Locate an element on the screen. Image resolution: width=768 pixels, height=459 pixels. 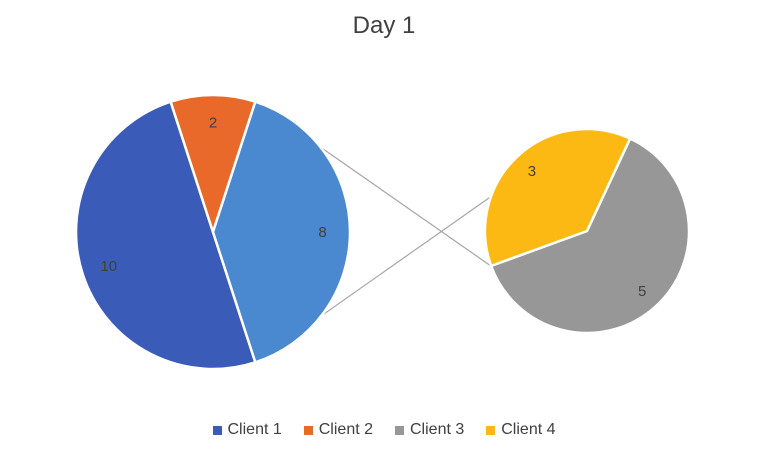
legend-label-client-1: Client 1 is located at coordinates (254, 429).